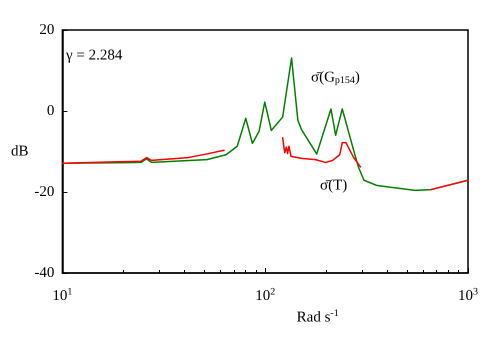 The width and height of the screenshot is (498, 341). I want to click on annotation: γ = 2.284, so click(94, 56).